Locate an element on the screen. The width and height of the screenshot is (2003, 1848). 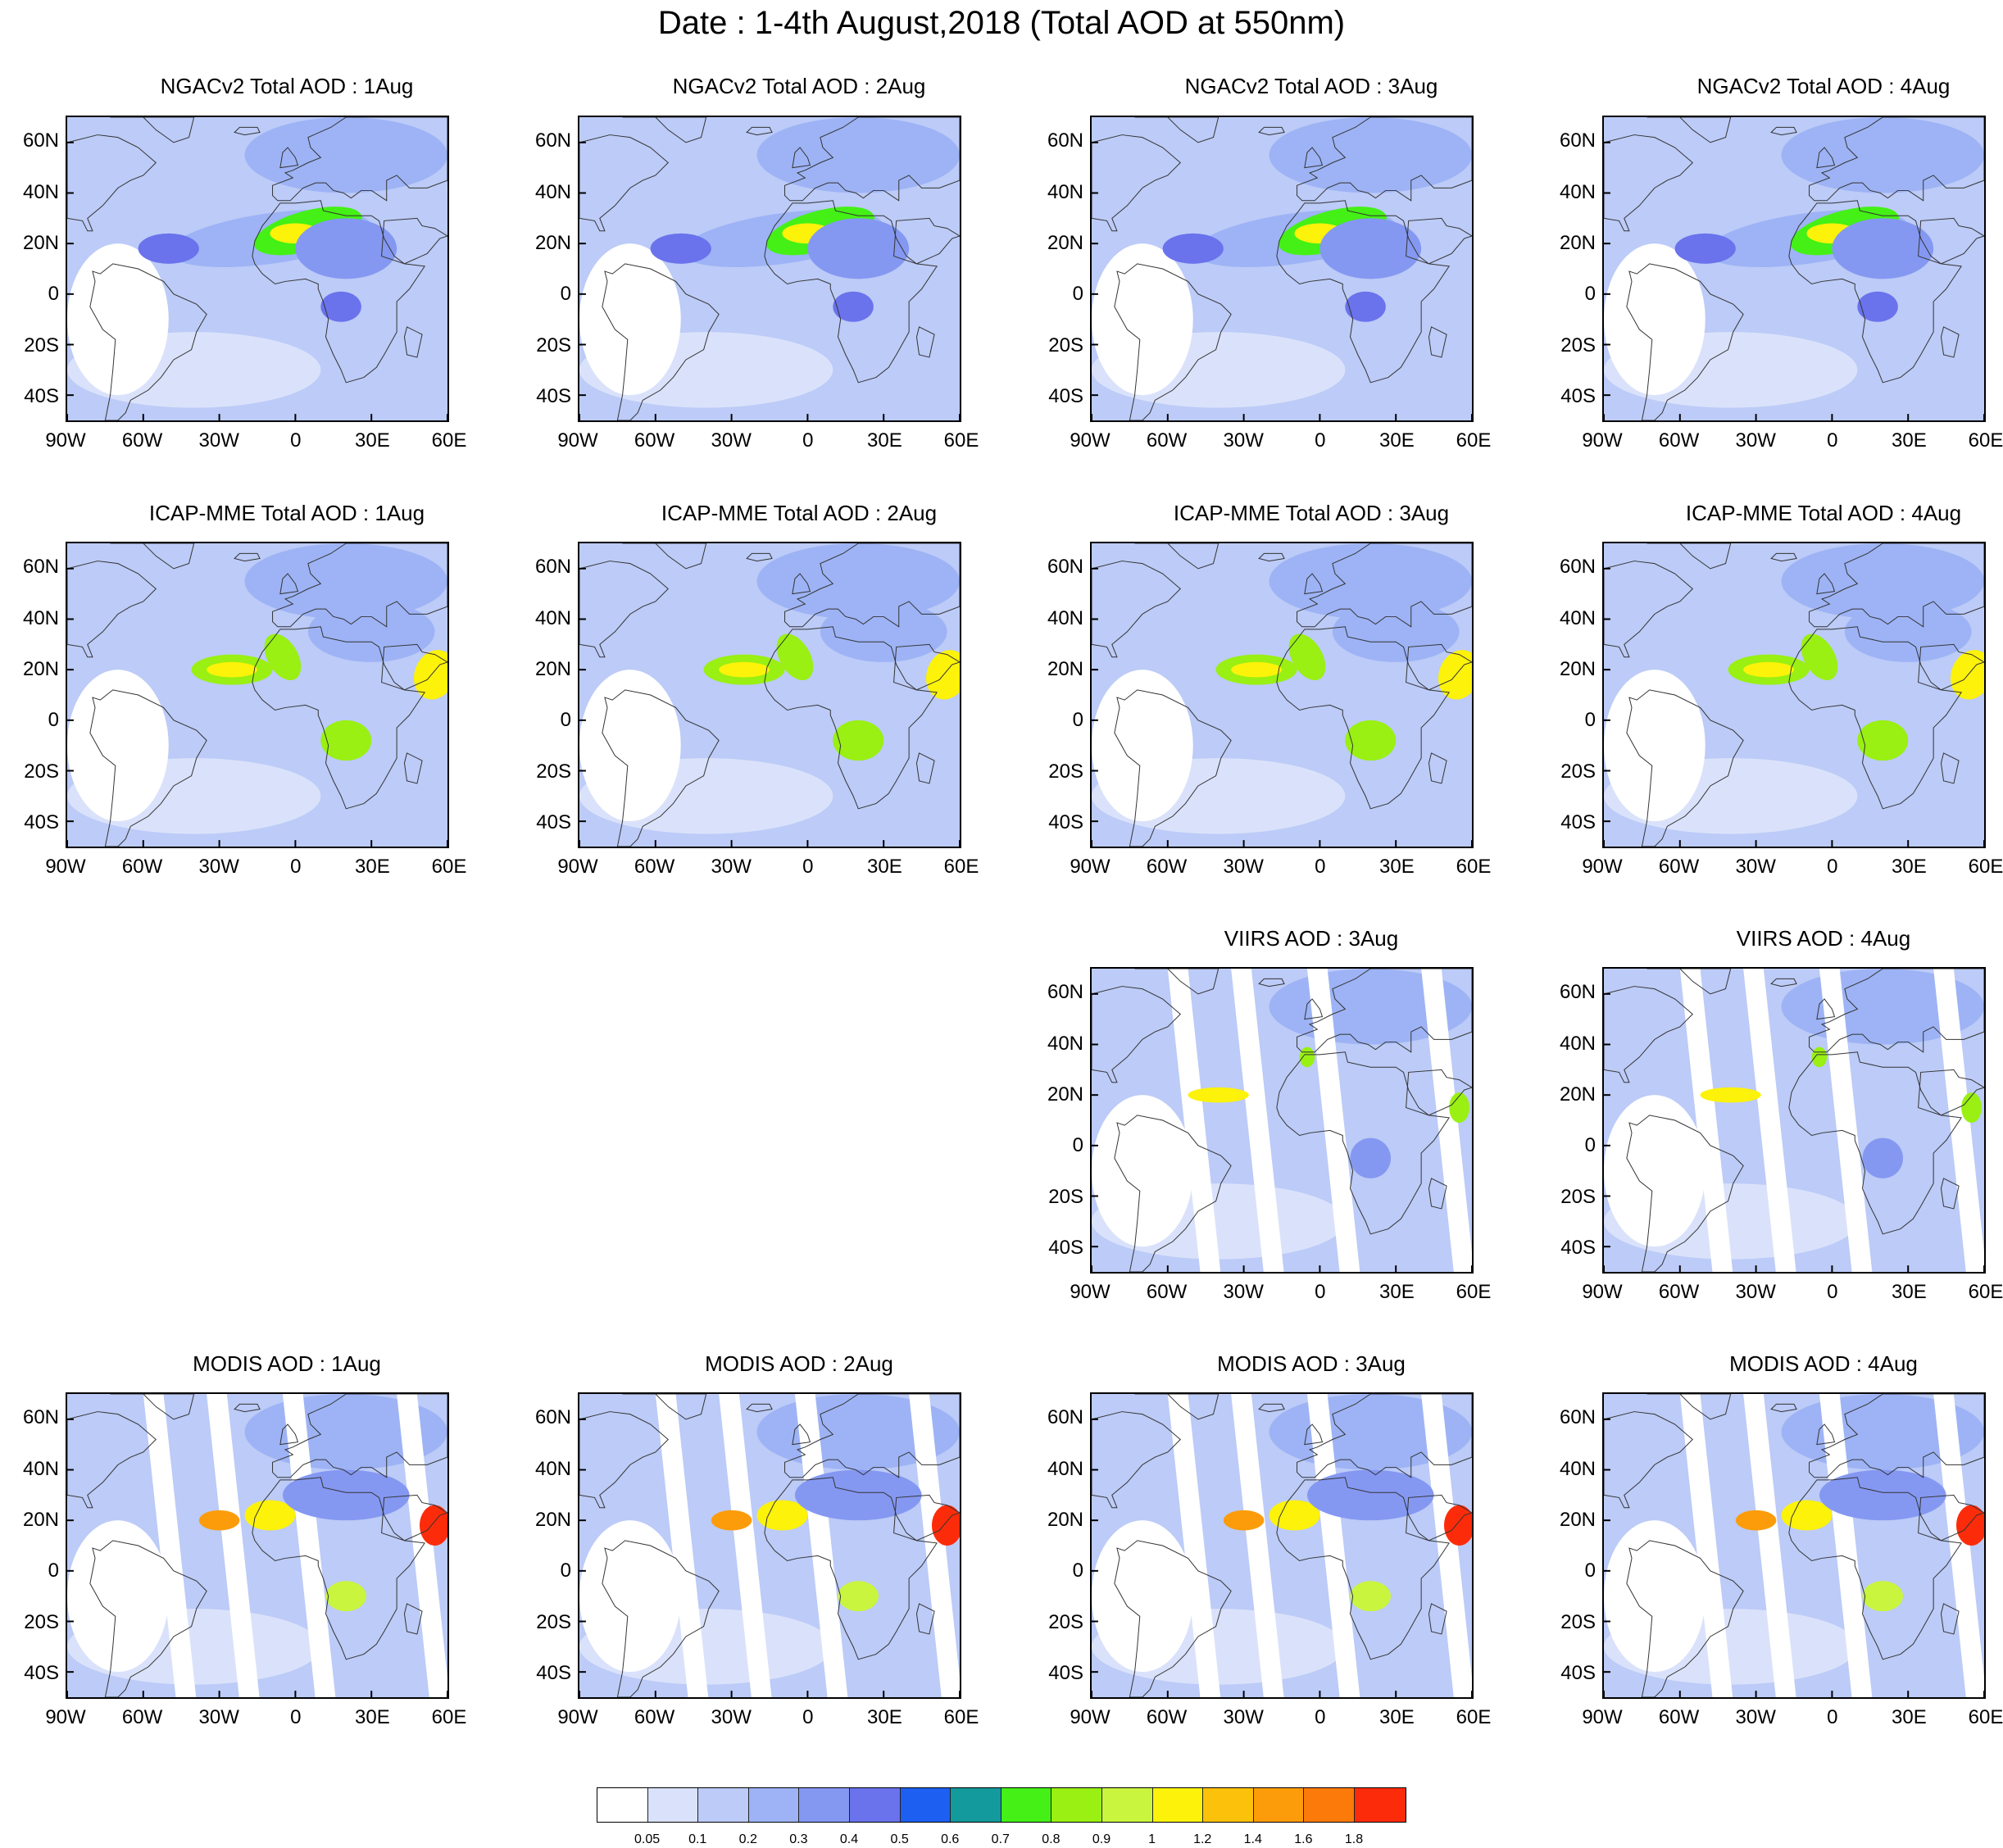
panel-title: NGACv2 Total AOD : 1Aug is located at coordinates (287, 86).